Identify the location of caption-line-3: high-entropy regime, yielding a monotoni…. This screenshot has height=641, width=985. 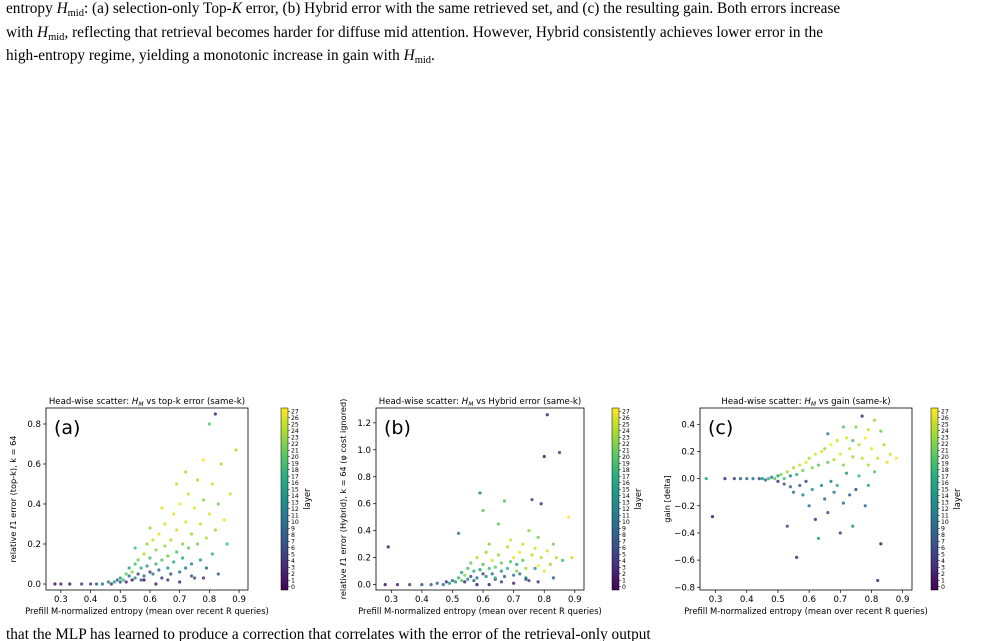
(220, 57).